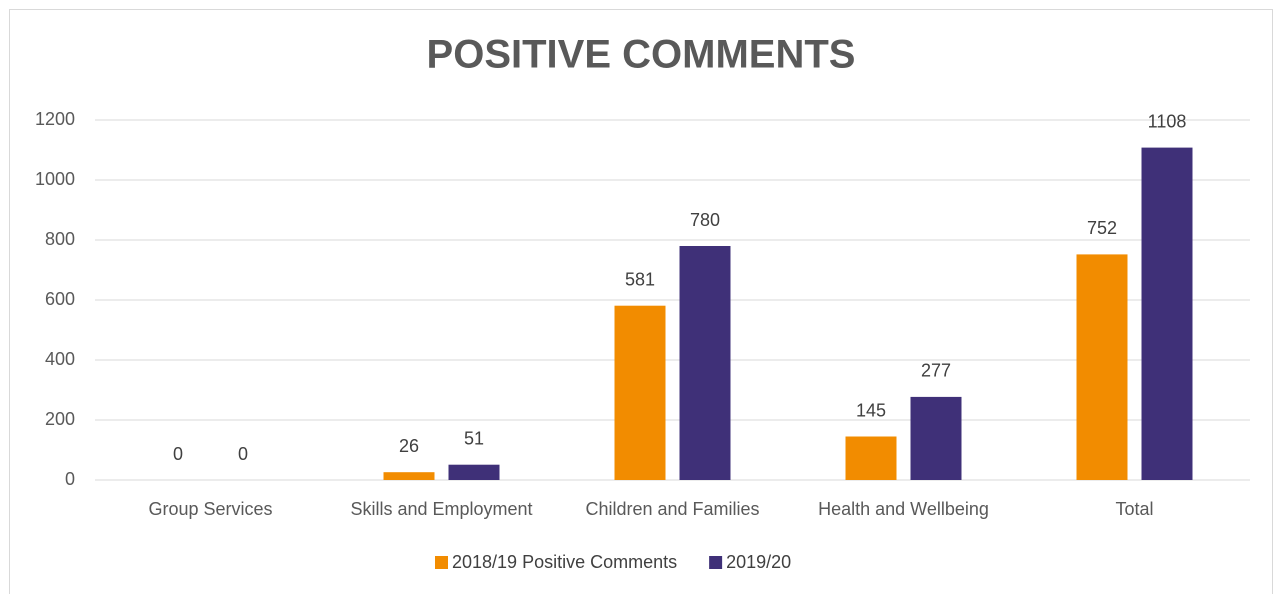 This screenshot has width=1282, height=594. Describe the element at coordinates (936, 371) in the screenshot. I see `data-label: 277` at that location.